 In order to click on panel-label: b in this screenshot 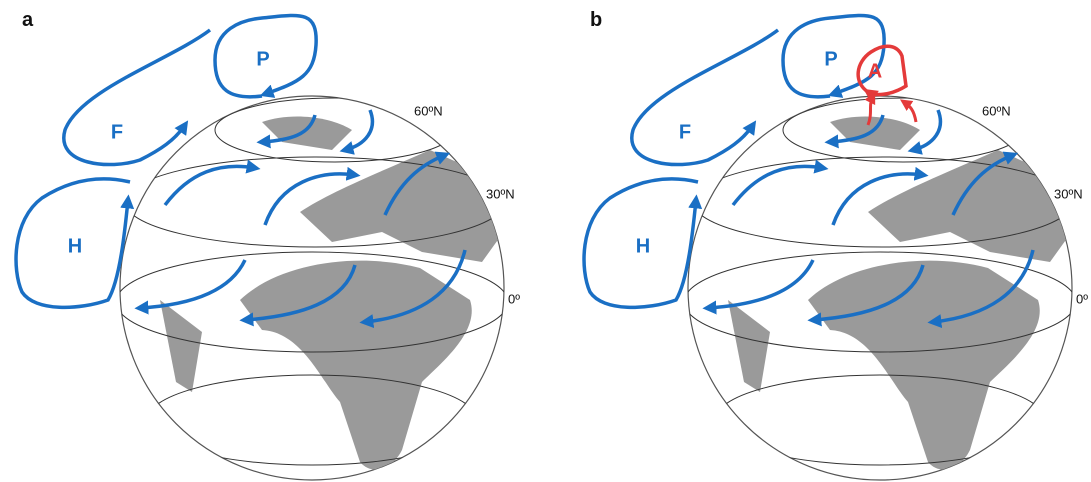, I will do `click(596, 20)`.